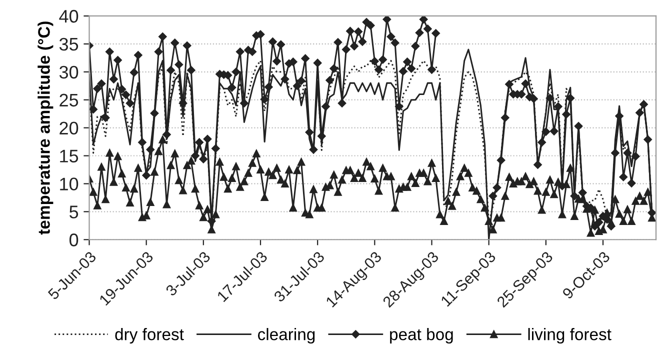  What do you see at coordinates (421, 336) in the screenshot?
I see `legend-label: peat bog` at bounding box center [421, 336].